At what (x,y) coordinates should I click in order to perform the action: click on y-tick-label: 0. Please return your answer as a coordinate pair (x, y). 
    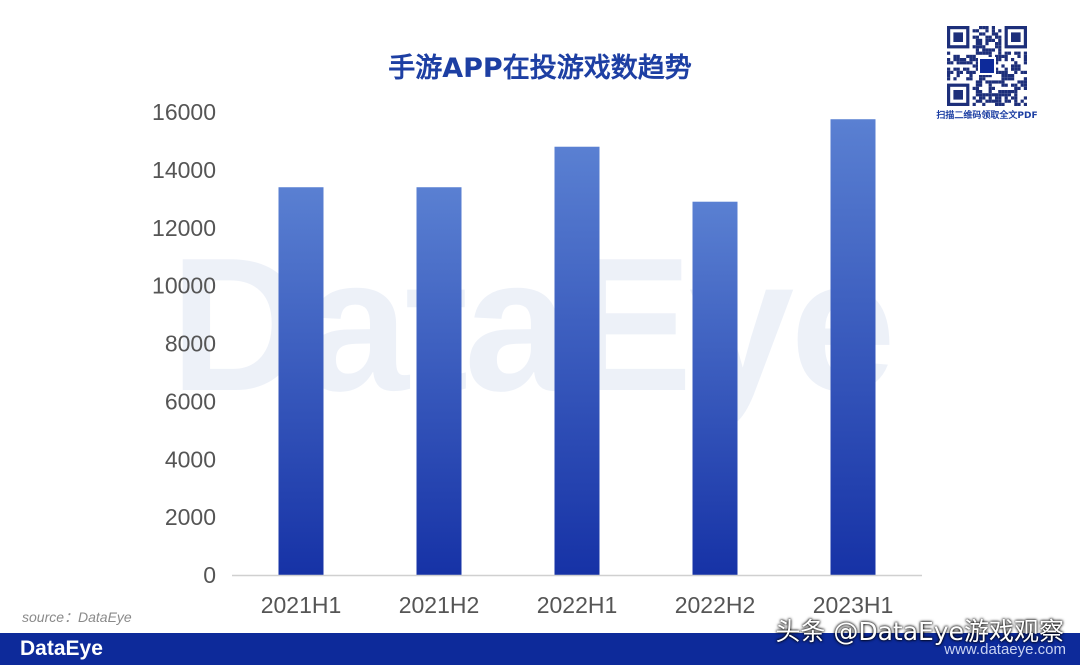
    Looking at the image, I should click on (209, 575).